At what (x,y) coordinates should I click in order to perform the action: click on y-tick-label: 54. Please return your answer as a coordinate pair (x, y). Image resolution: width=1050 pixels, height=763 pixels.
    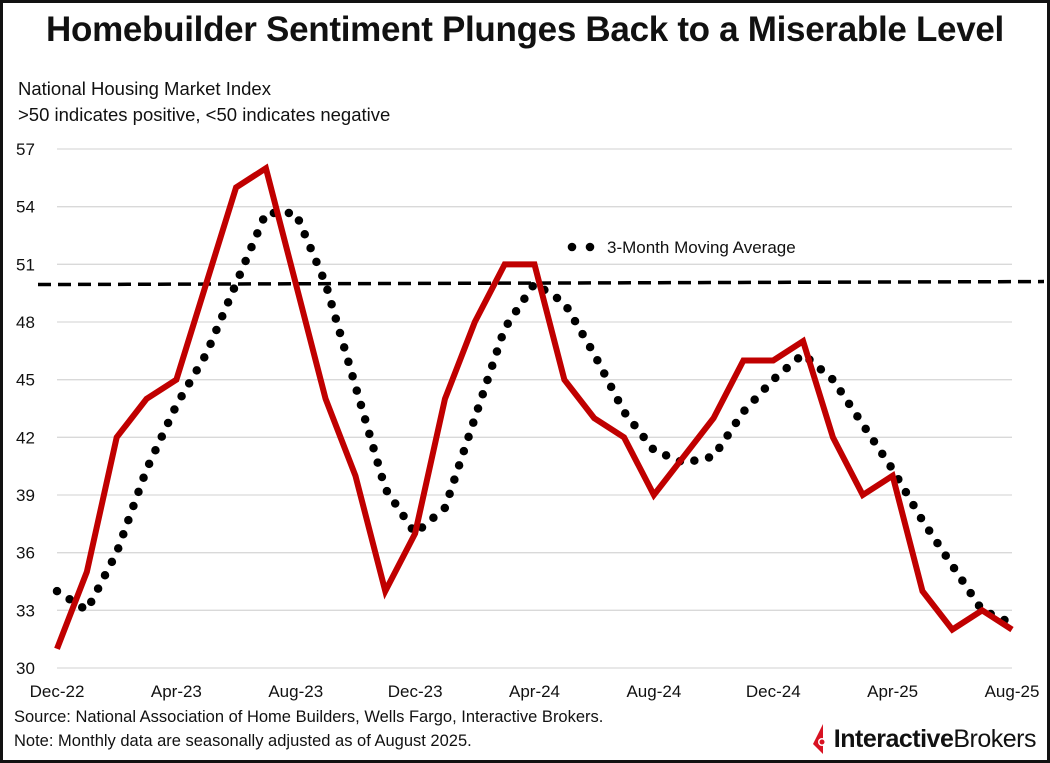
    Looking at the image, I should click on (25, 207).